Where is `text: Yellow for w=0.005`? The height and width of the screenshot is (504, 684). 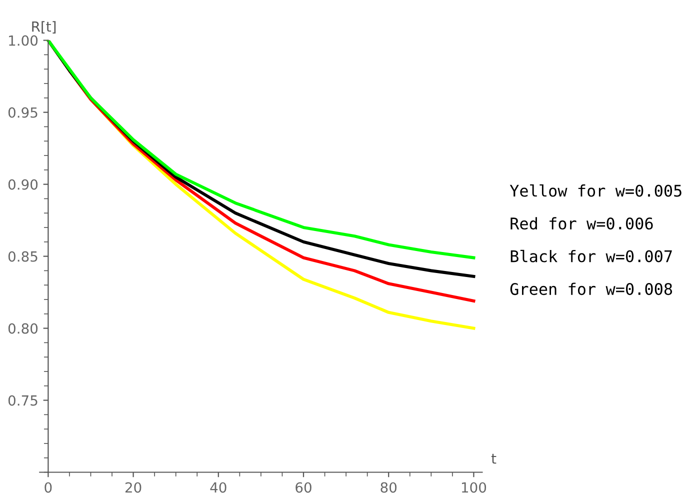 text: Yellow for w=0.005 is located at coordinates (596, 190).